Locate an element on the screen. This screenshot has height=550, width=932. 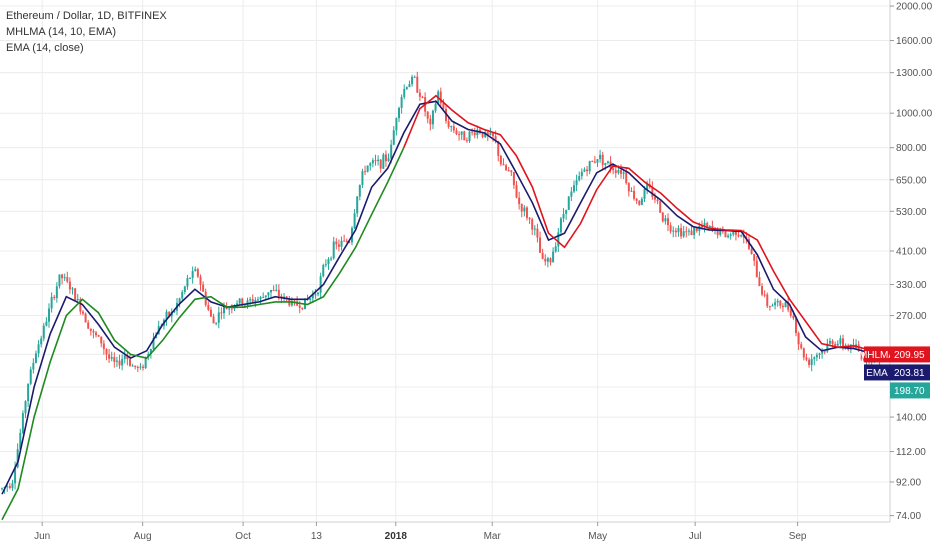
time-tick-label: 2018 is located at coordinates (396, 536).